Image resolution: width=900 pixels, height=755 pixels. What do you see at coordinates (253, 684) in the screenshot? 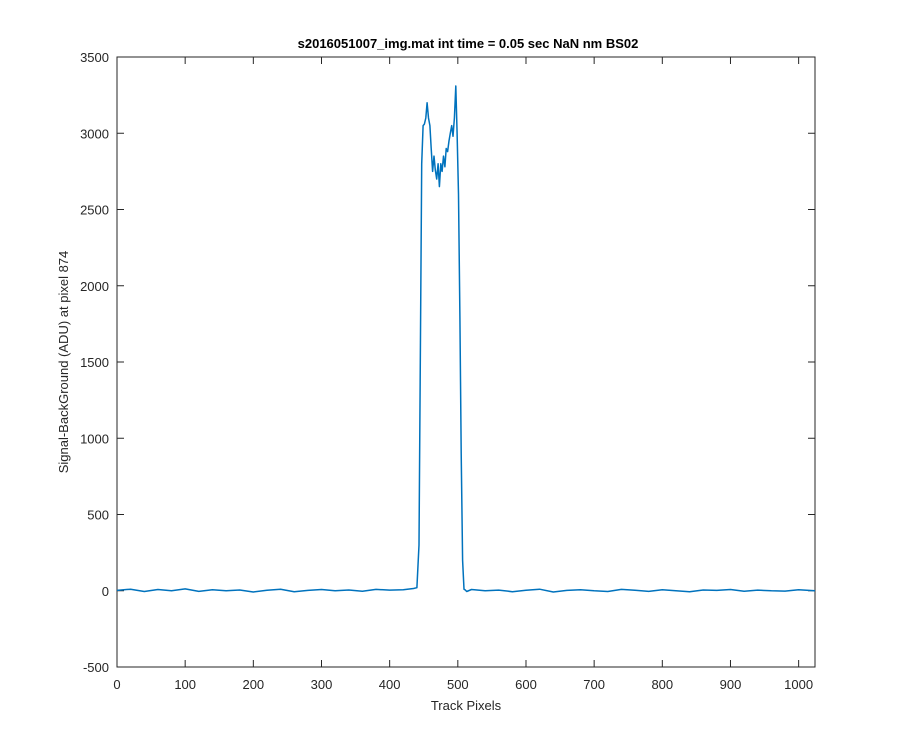
I see `x-tick-label: 200` at bounding box center [253, 684].